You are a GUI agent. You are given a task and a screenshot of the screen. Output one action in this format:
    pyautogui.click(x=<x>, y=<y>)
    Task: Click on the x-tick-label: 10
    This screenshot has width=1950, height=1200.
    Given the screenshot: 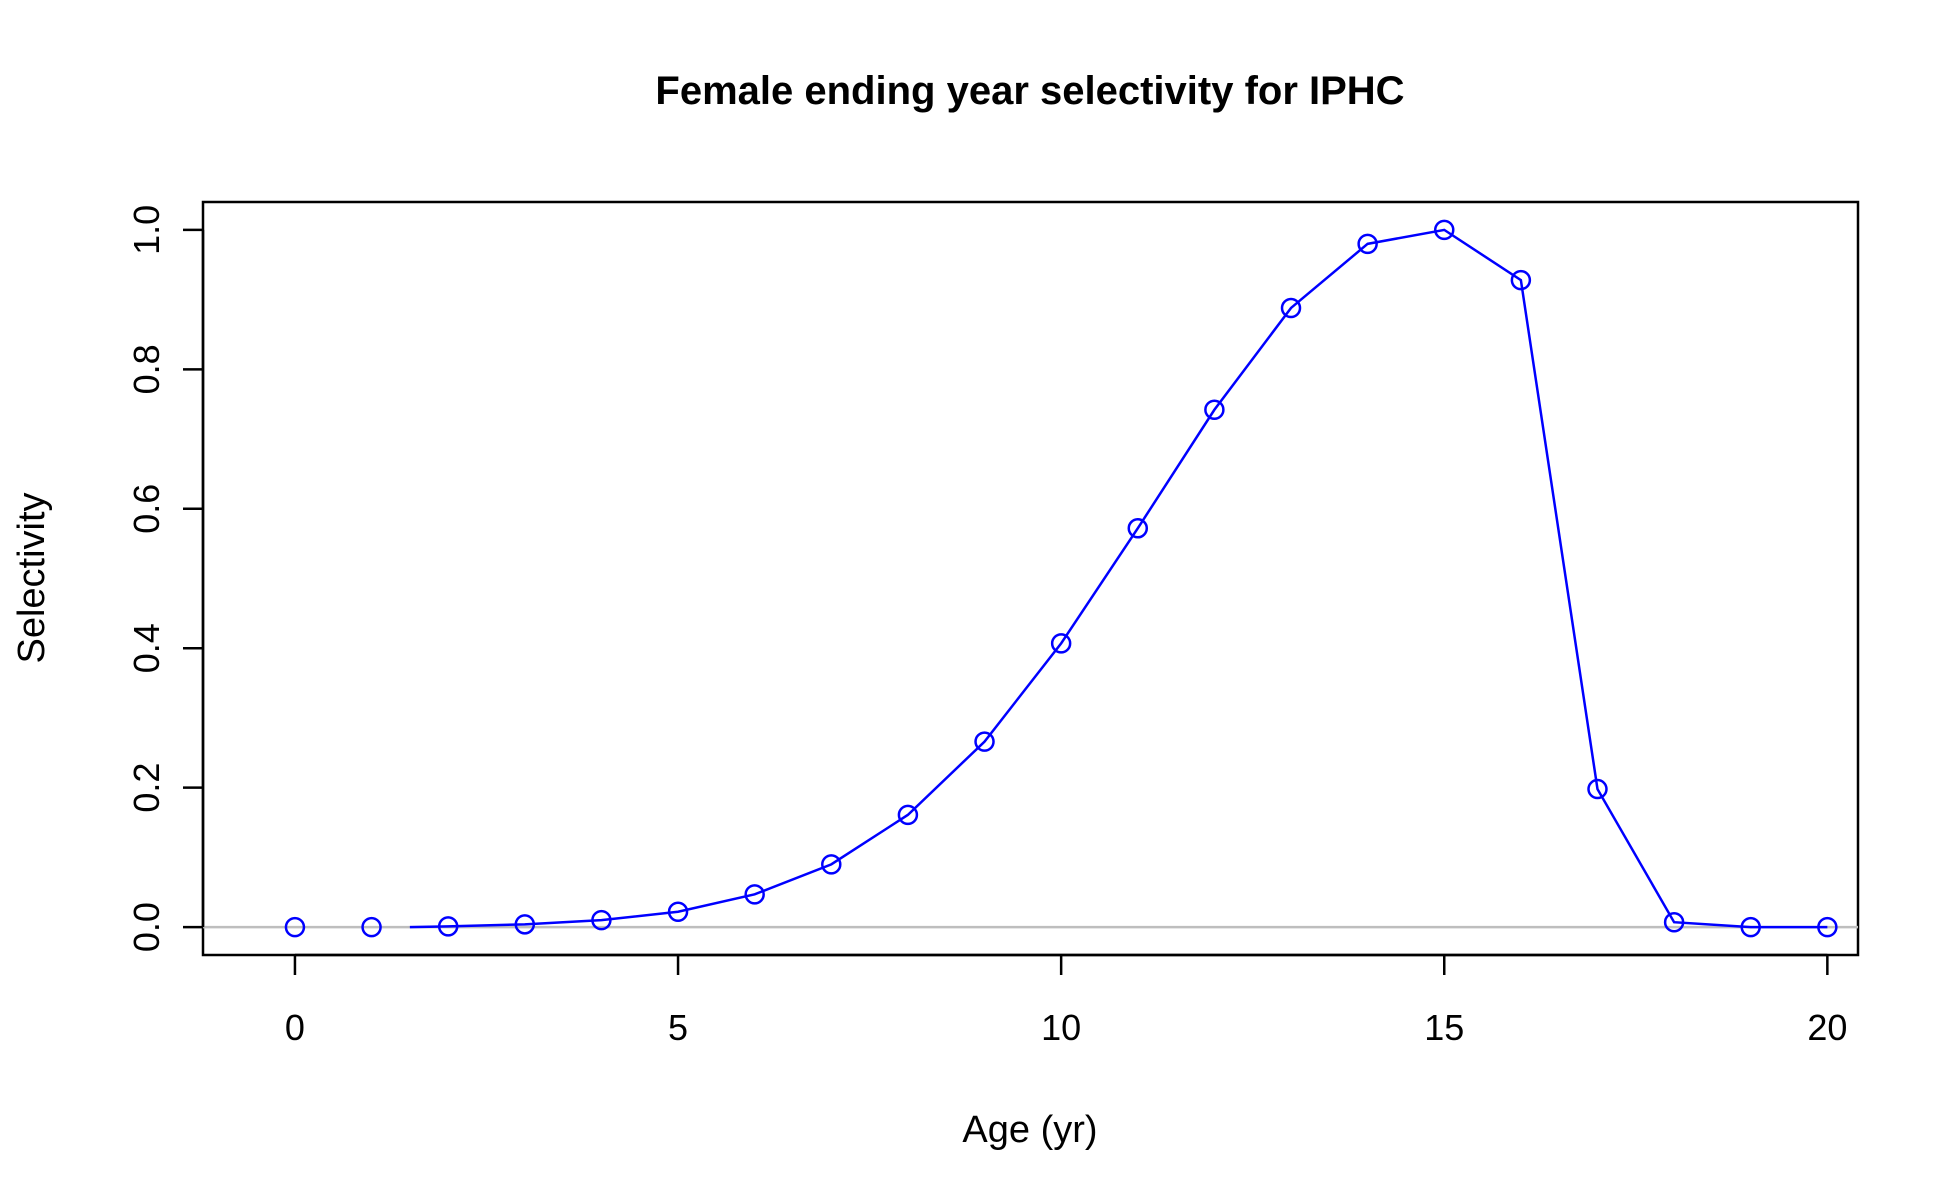 What is the action you would take?
    pyautogui.click(x=1061, y=1027)
    